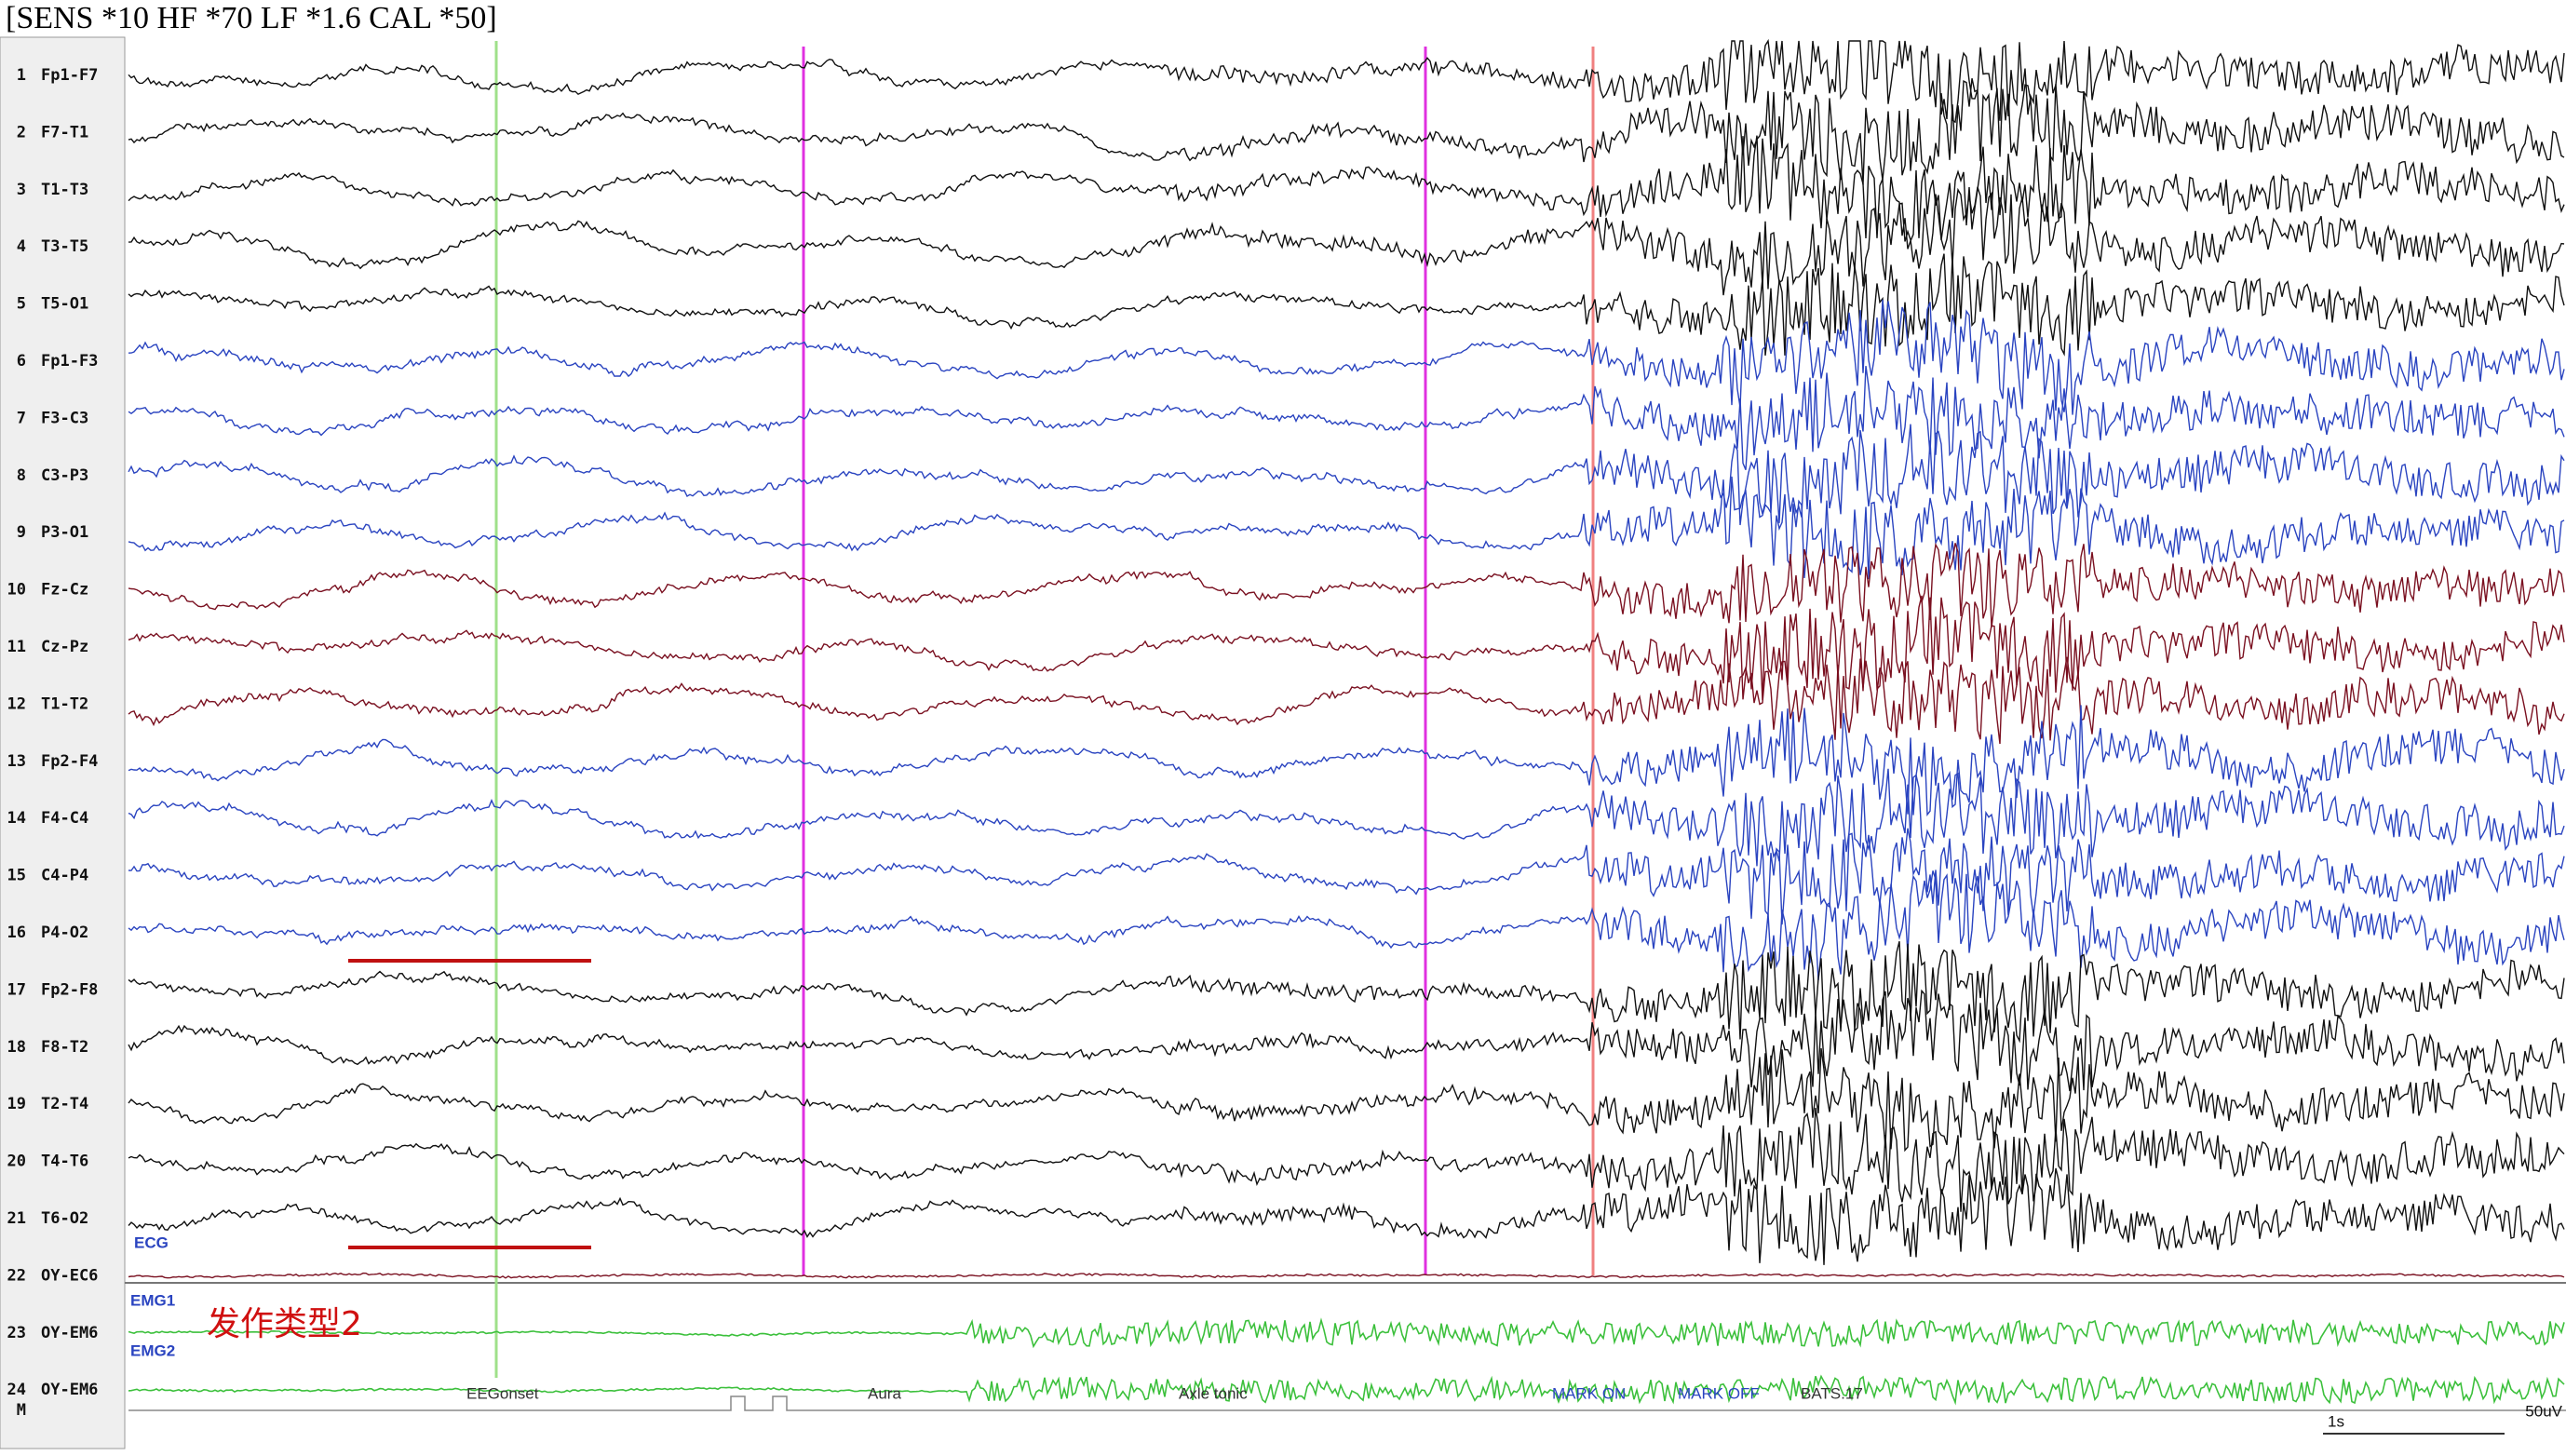  Describe the element at coordinates (884, 1393) in the screenshot. I see `annotation: Aura` at that location.